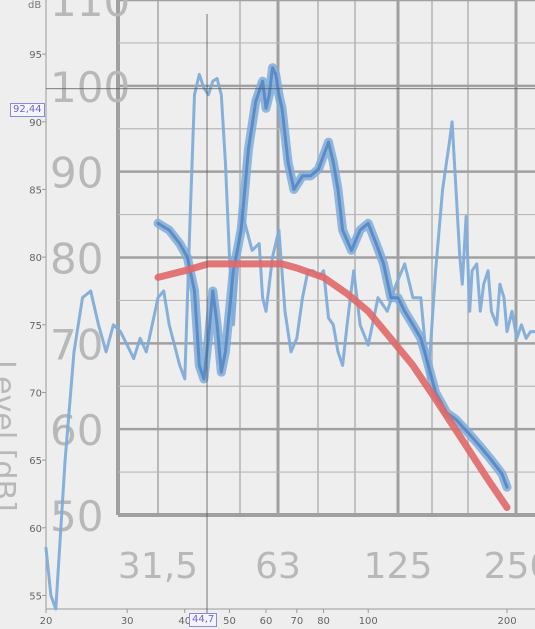  I want to click on y-tick-label: 90, so click(35, 123).